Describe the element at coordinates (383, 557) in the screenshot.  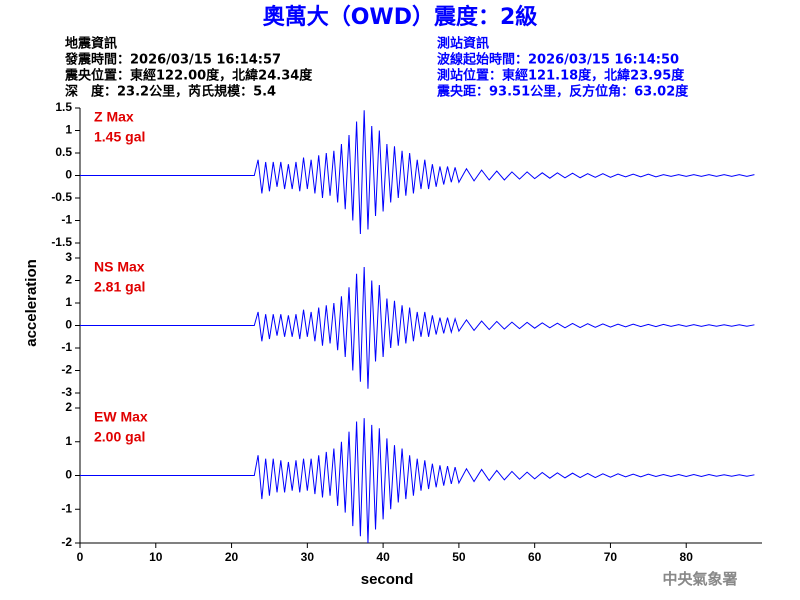
I see `x-tick-label: 40` at that location.